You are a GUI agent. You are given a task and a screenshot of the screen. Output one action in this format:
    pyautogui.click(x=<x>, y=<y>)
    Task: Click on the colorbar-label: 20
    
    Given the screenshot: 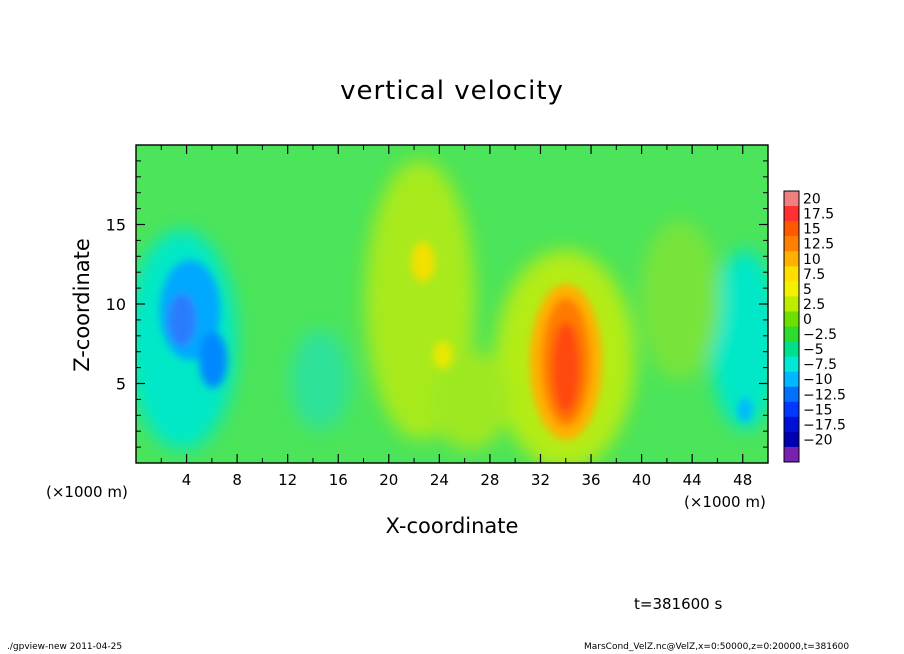 What is the action you would take?
    pyautogui.click(x=812, y=200)
    